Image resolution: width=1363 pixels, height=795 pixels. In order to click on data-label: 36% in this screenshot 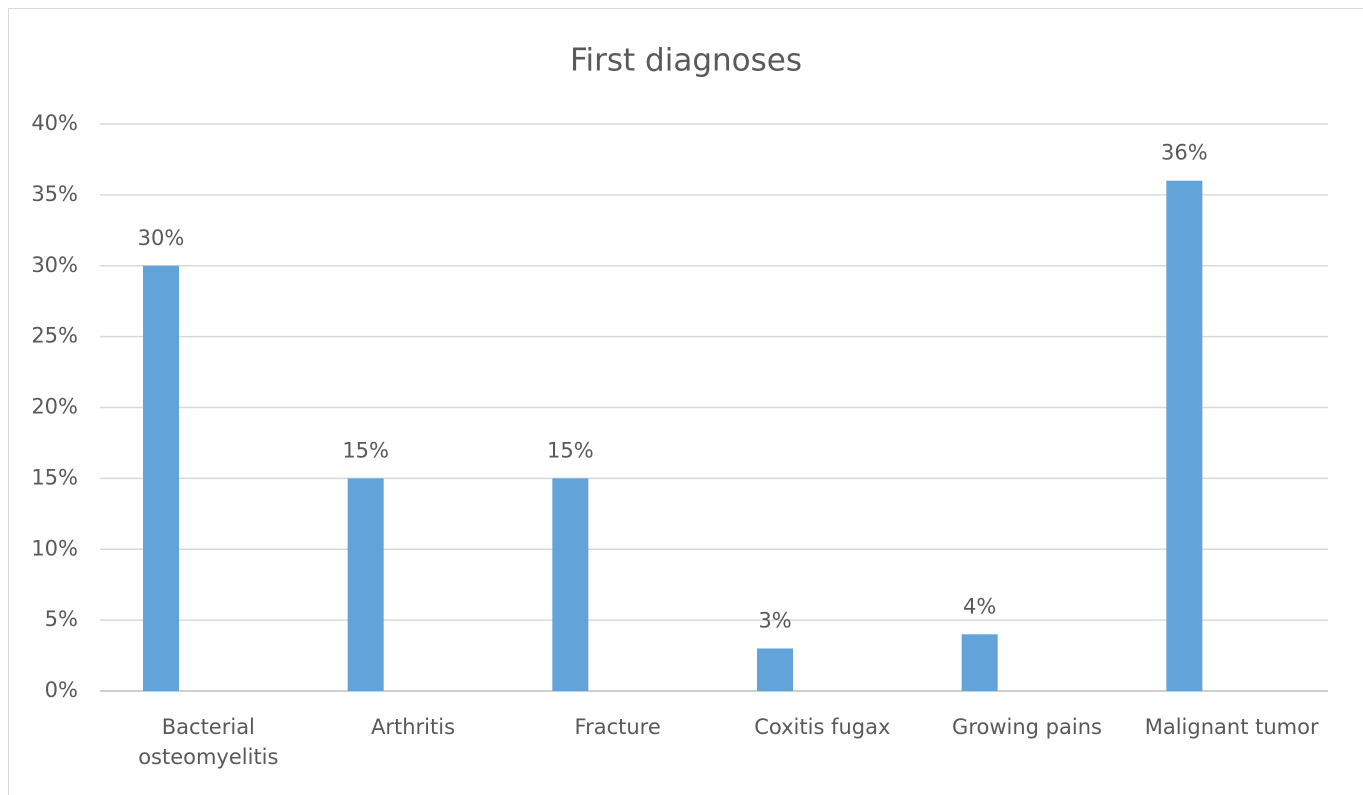, I will do `click(1184, 153)`.